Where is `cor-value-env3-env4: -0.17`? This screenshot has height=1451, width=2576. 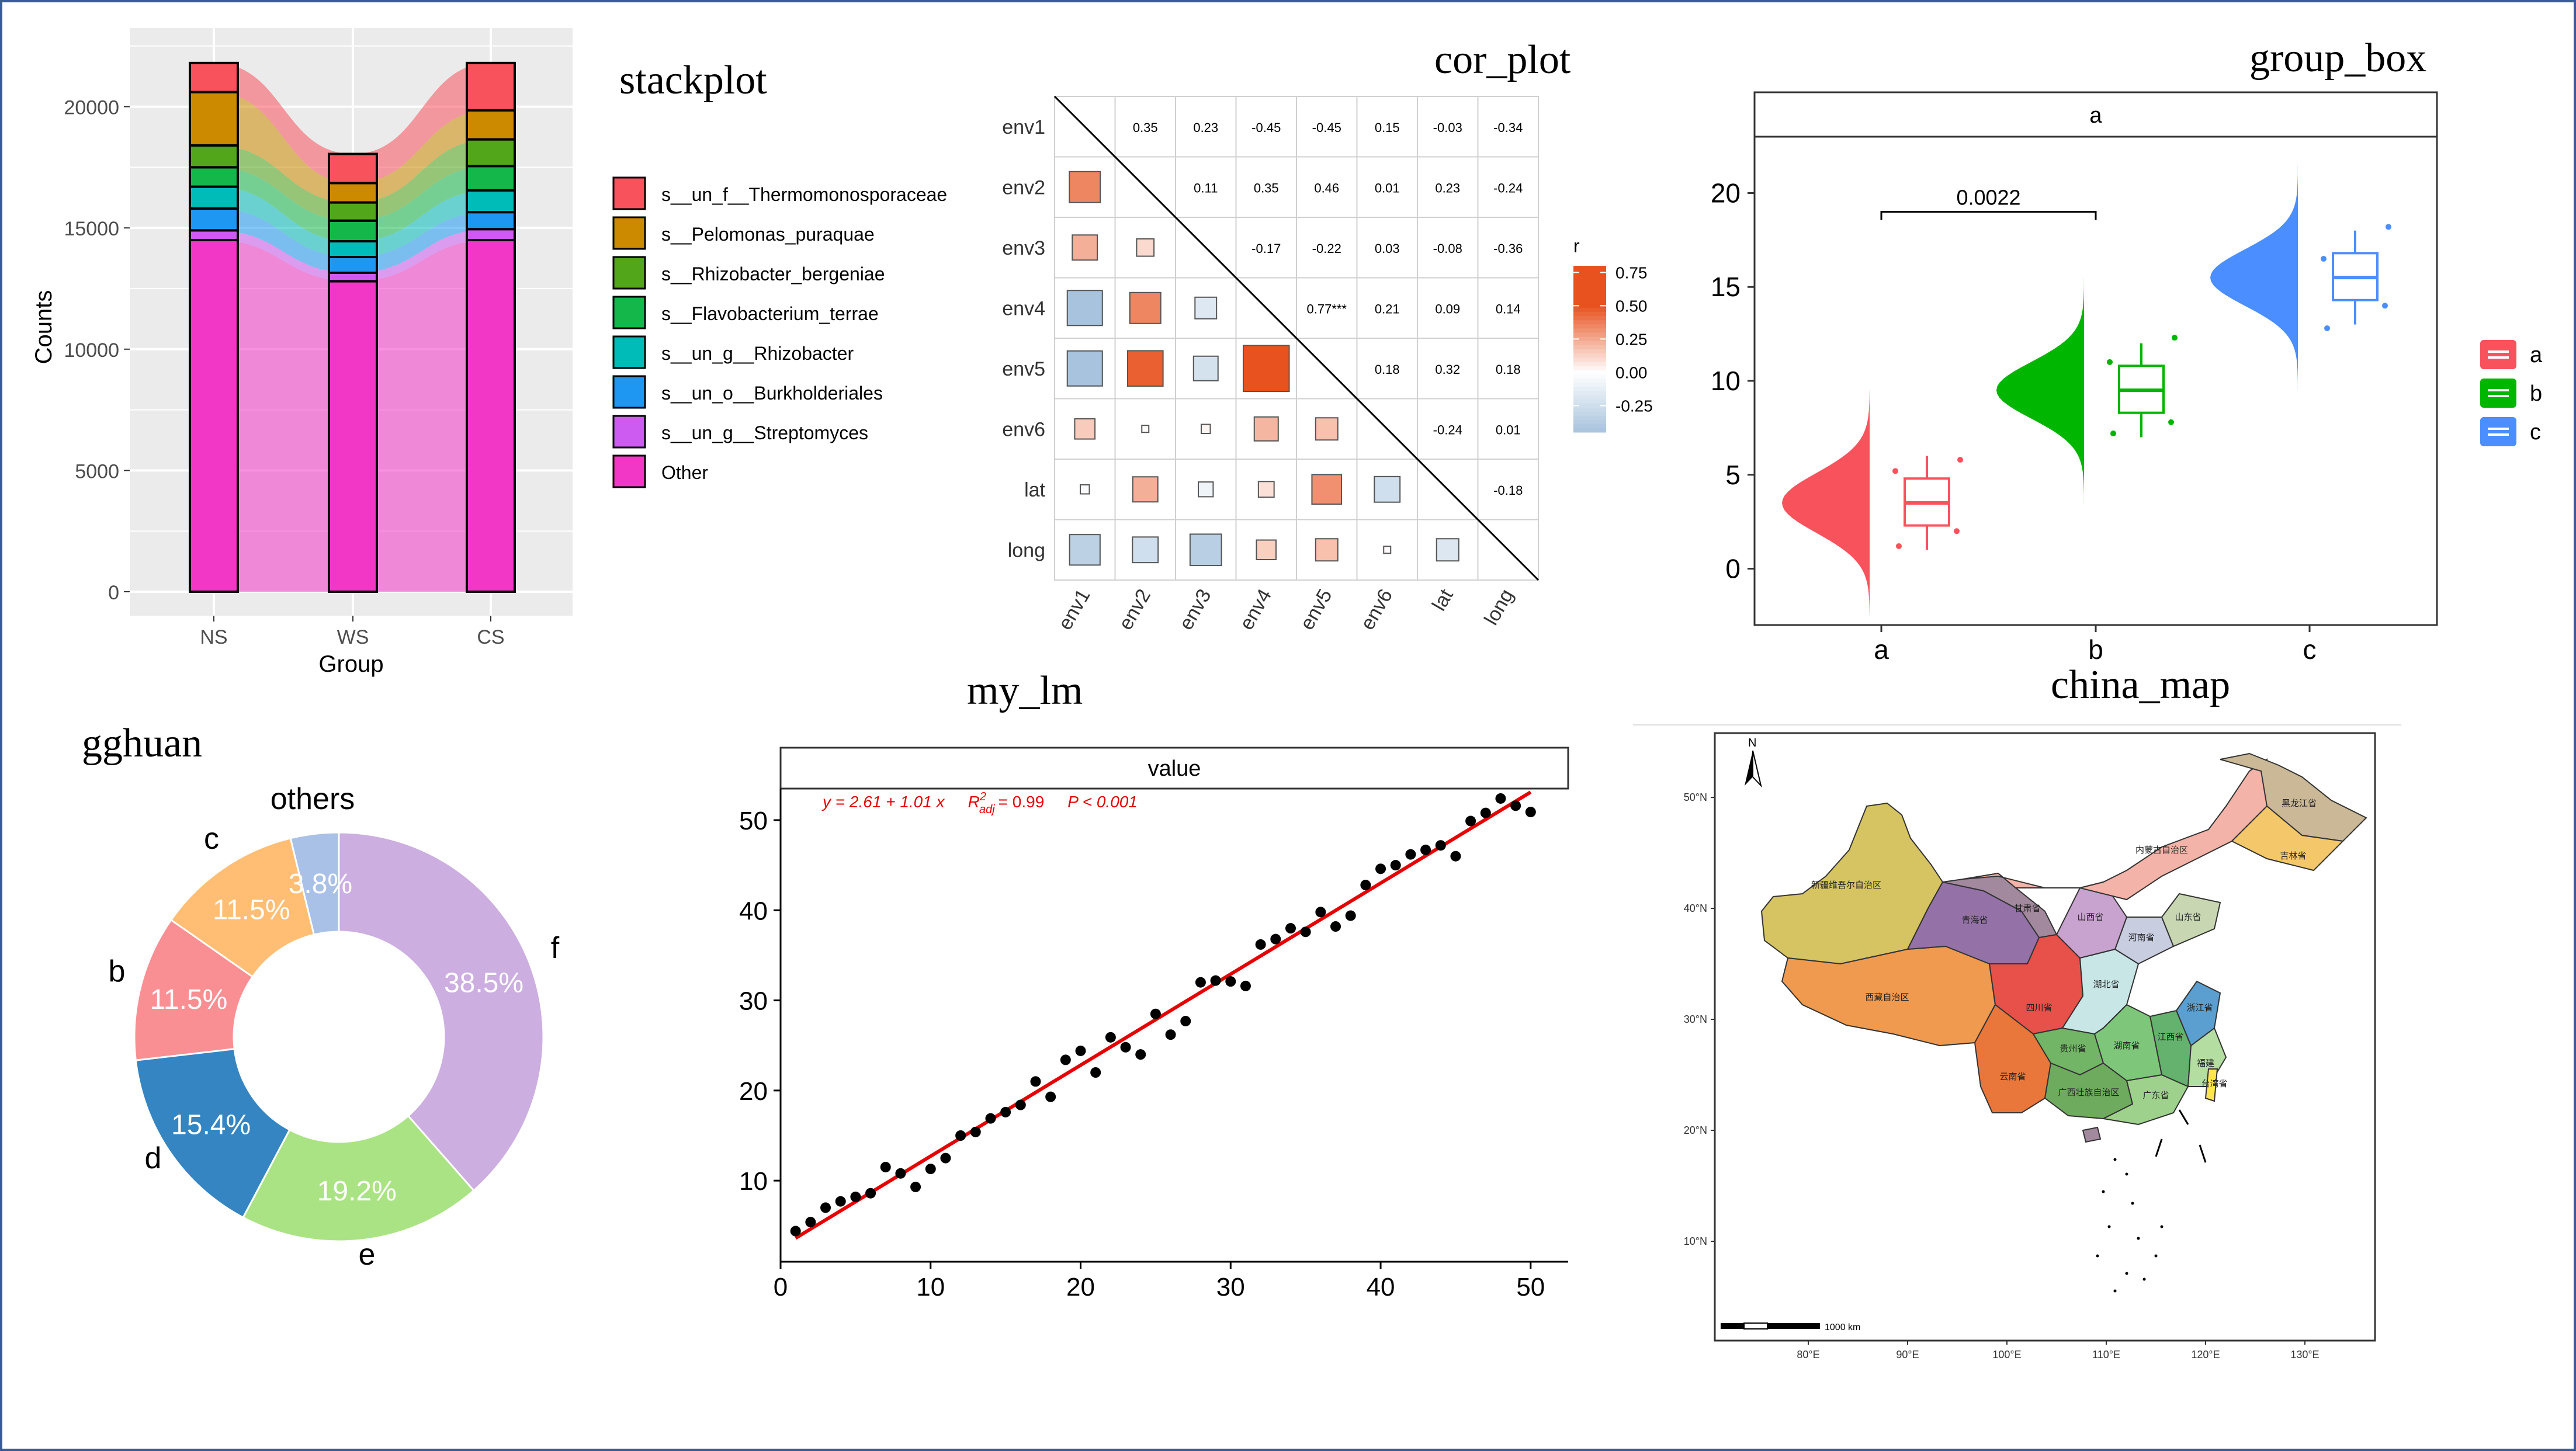
cor-value-env3-env4: -0.17 is located at coordinates (1266, 248).